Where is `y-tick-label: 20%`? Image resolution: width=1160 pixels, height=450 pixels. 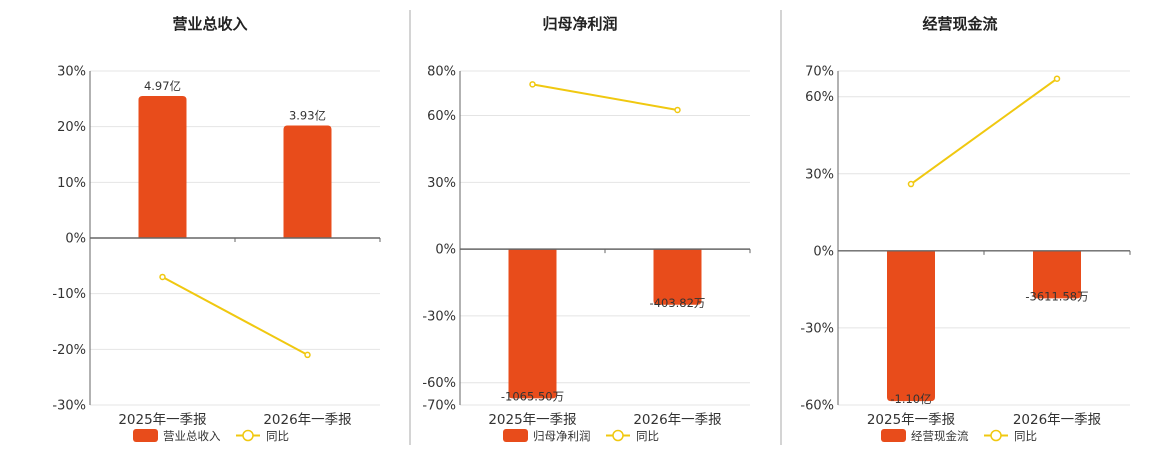 y-tick-label: 20% is located at coordinates (71, 127).